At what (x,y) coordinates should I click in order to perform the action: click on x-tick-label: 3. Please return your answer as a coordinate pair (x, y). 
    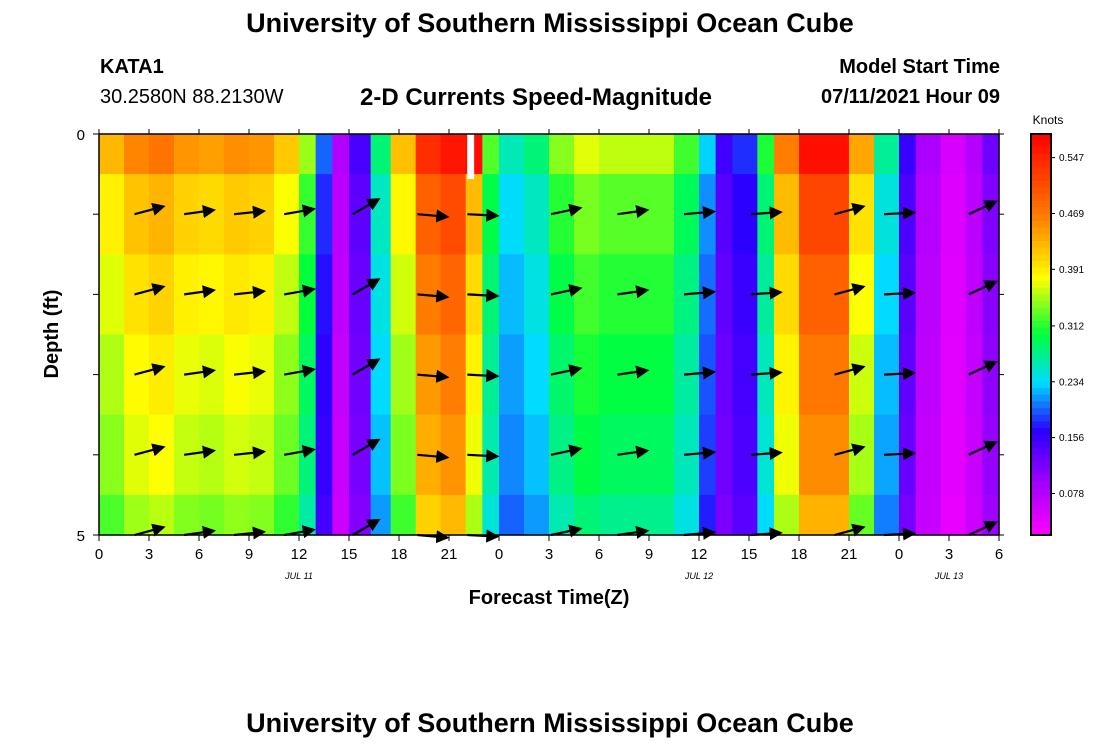
    Looking at the image, I should click on (549, 554).